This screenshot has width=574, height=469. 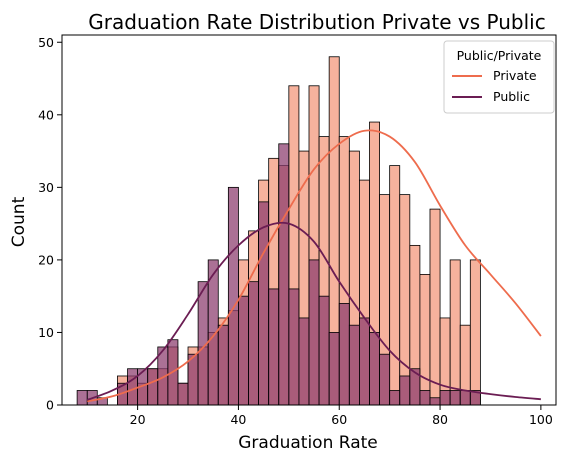 I want to click on x-axis-ticks: 20 40 60 80 100, so click(x=341, y=416).